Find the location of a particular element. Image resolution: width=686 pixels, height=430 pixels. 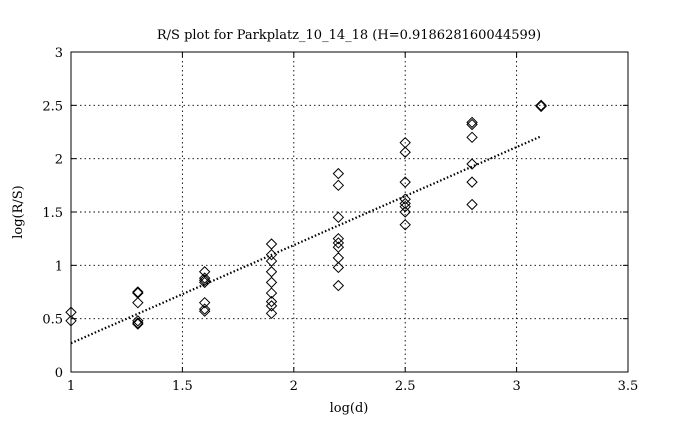

x-tick-label: 3 is located at coordinates (516, 386).